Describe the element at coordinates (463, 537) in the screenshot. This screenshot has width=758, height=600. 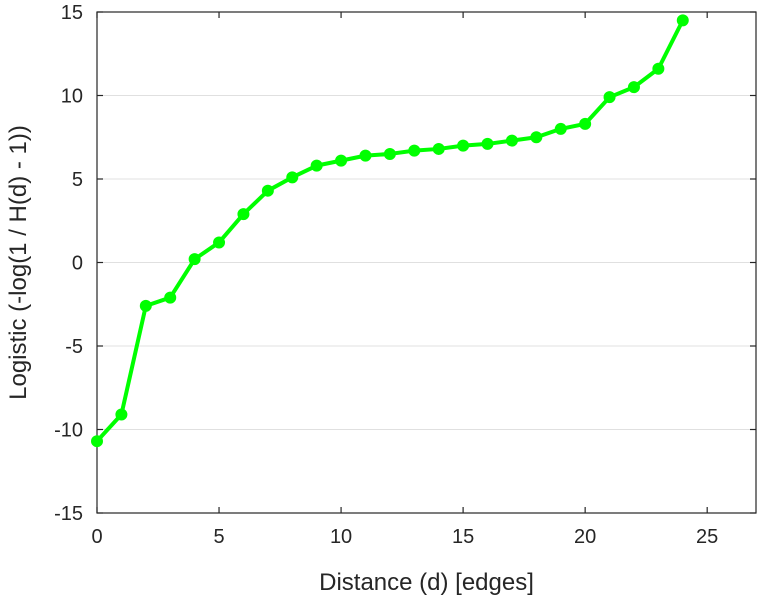
I see `x-tick-label: 15` at that location.